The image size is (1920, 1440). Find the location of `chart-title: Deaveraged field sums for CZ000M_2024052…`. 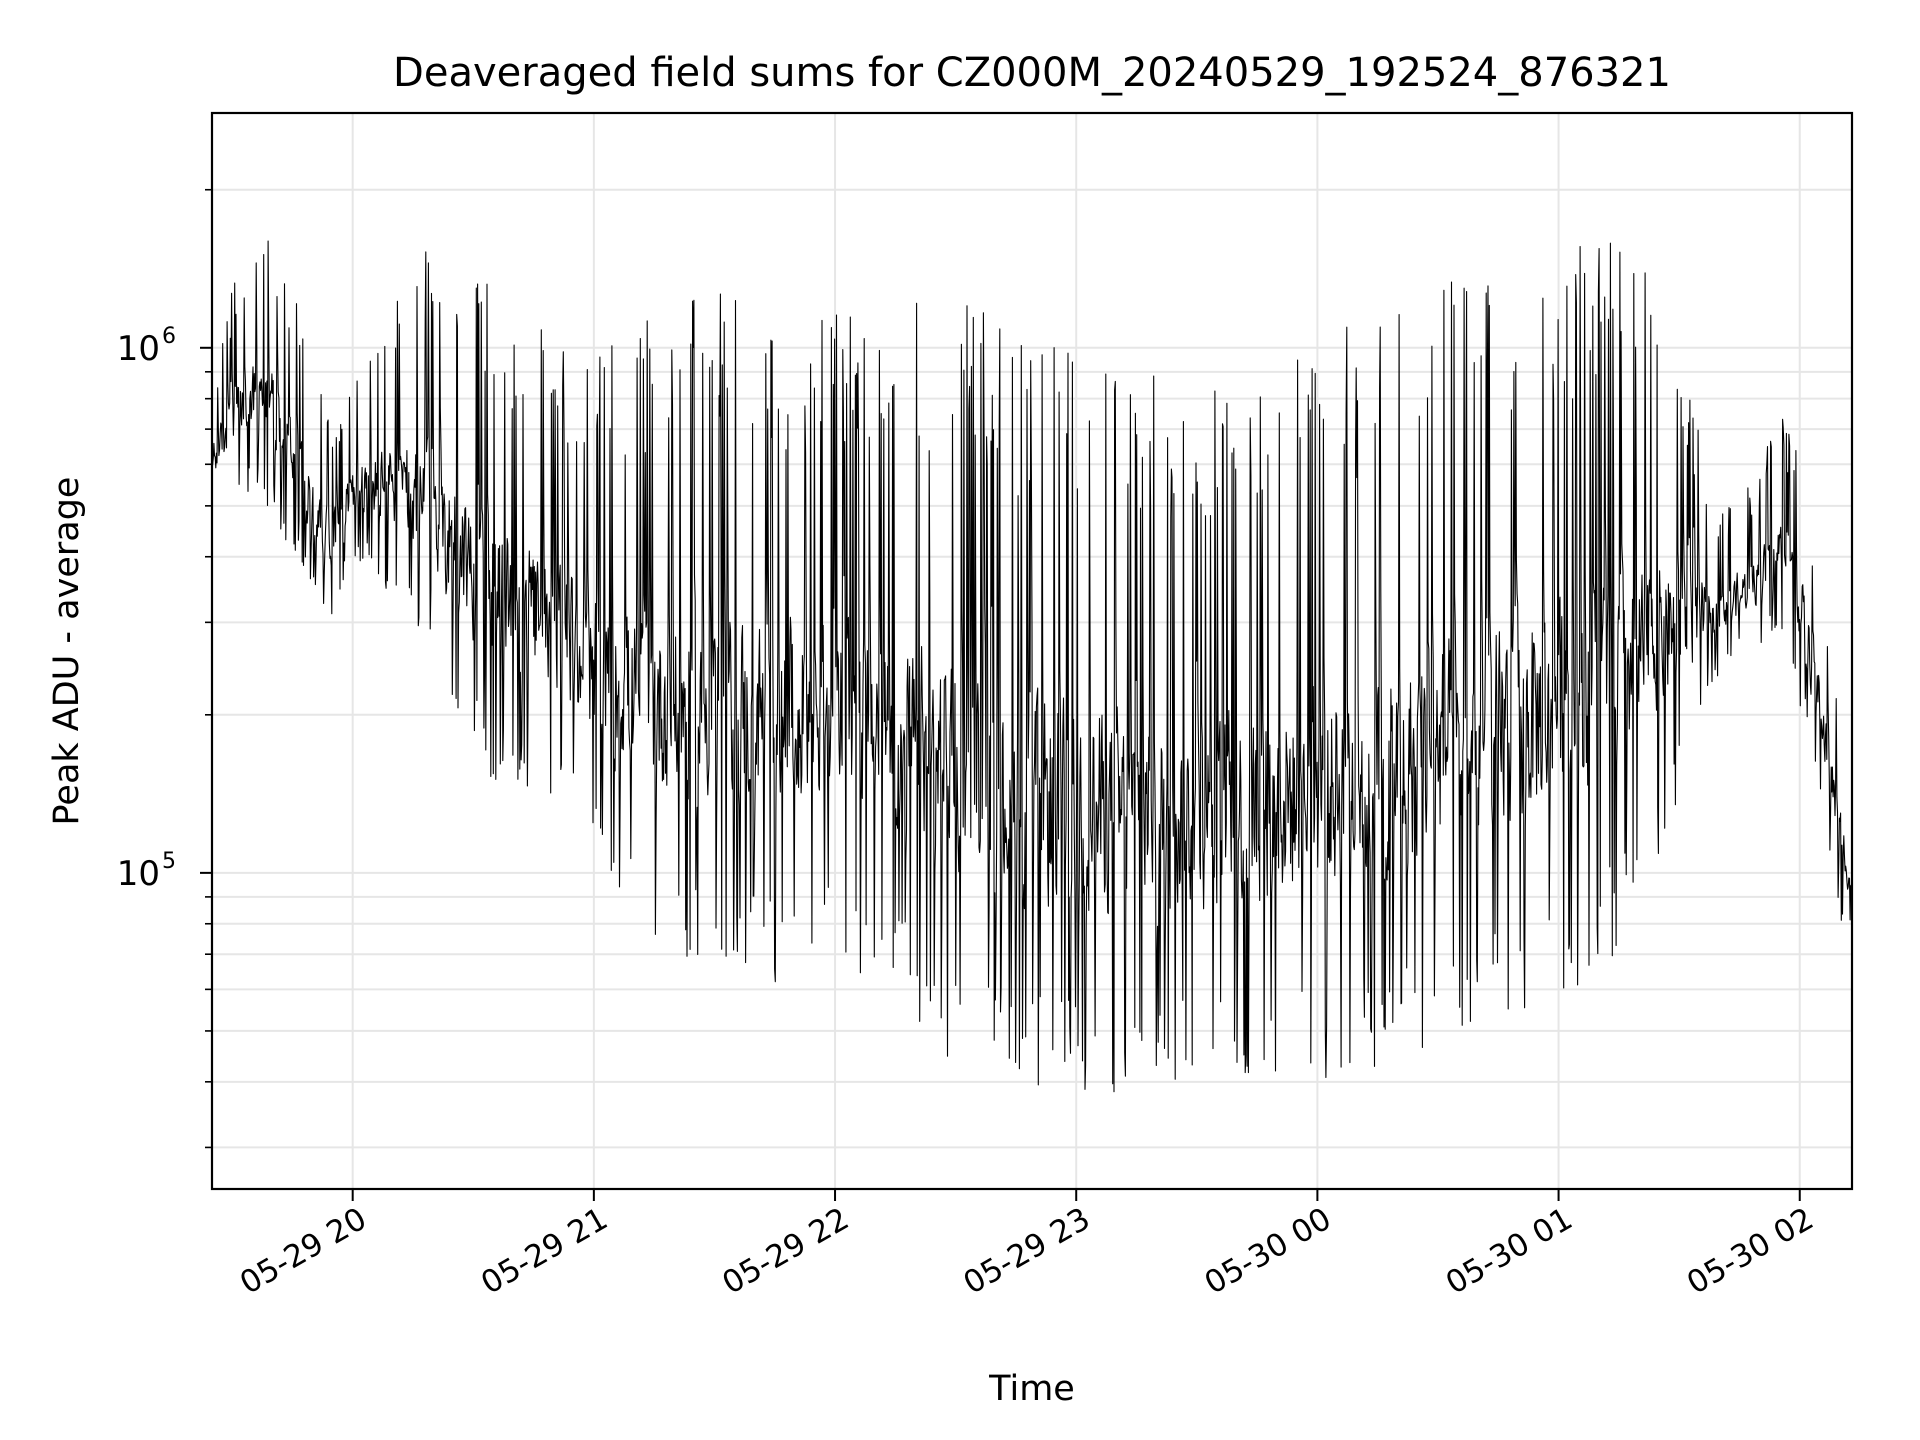

chart-title: Deaveraged field sums for CZ000M_2024052… is located at coordinates (1032, 73).